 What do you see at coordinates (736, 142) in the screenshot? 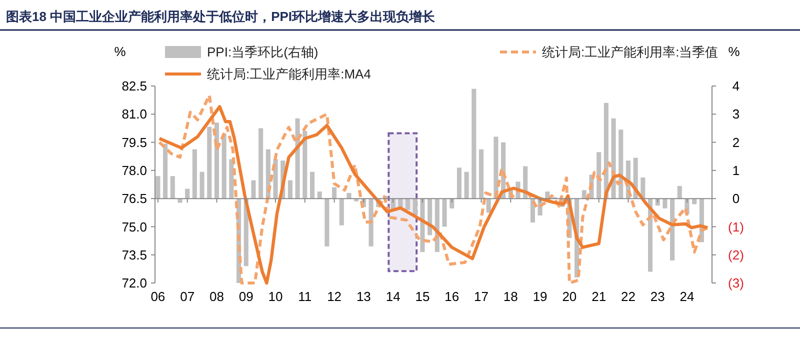
I see `y2-tick-label: 2` at bounding box center [736, 142].